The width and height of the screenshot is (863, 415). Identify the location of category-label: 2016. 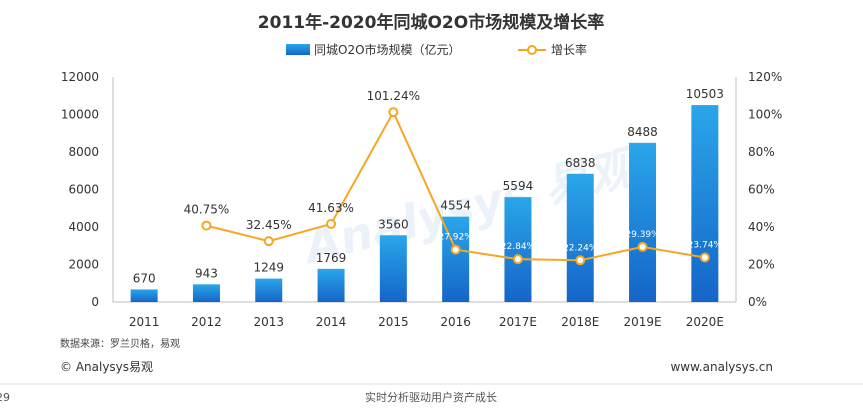
(455, 322).